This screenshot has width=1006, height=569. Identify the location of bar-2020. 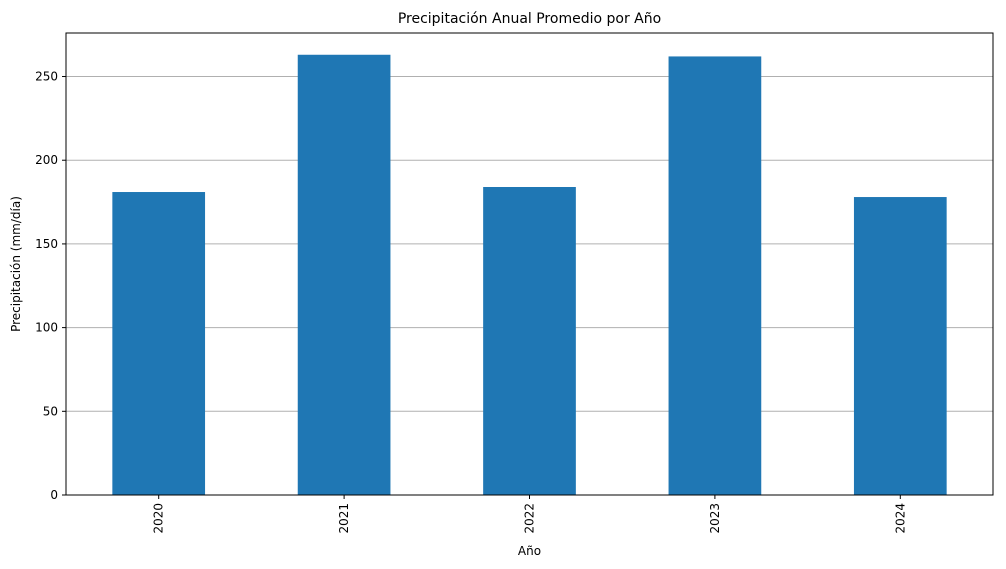
(159, 344).